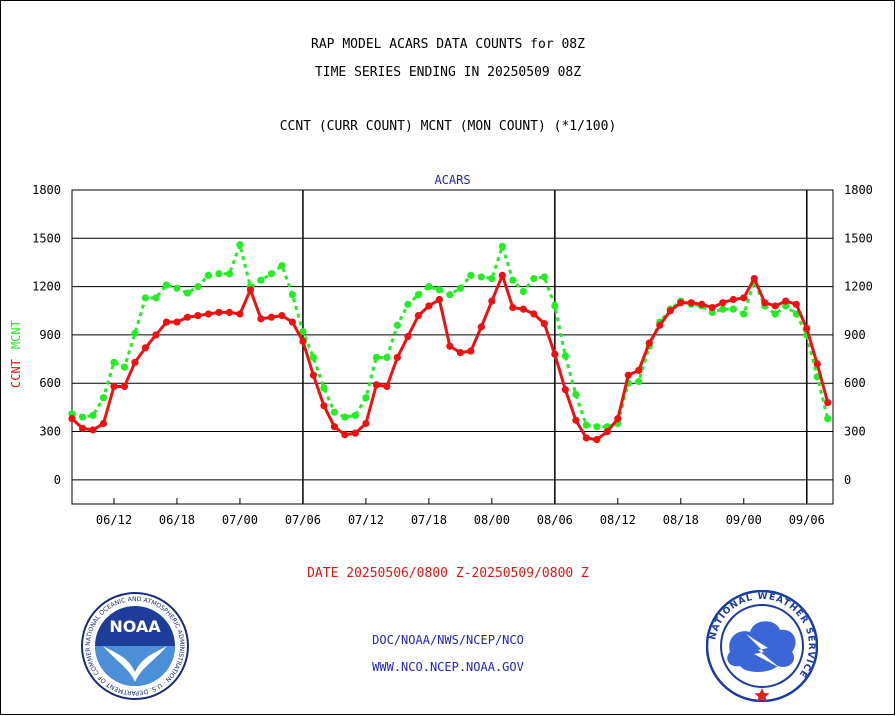 Image resolution: width=896 pixels, height=716 pixels. I want to click on noaa-bird-icon, so click(135, 664).